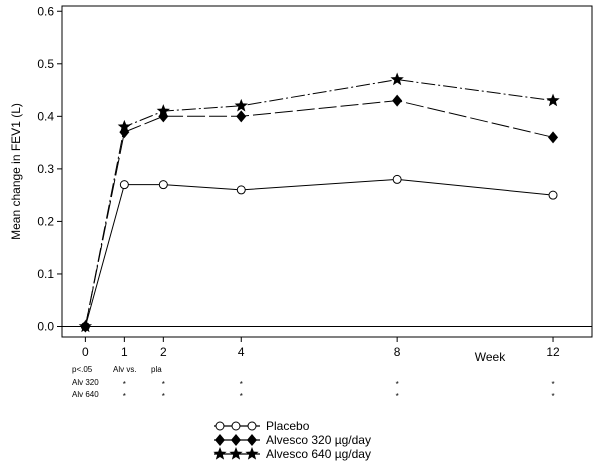 The width and height of the screenshot is (599, 467). I want to click on y-tick-label: 0.3, so click(45, 169).